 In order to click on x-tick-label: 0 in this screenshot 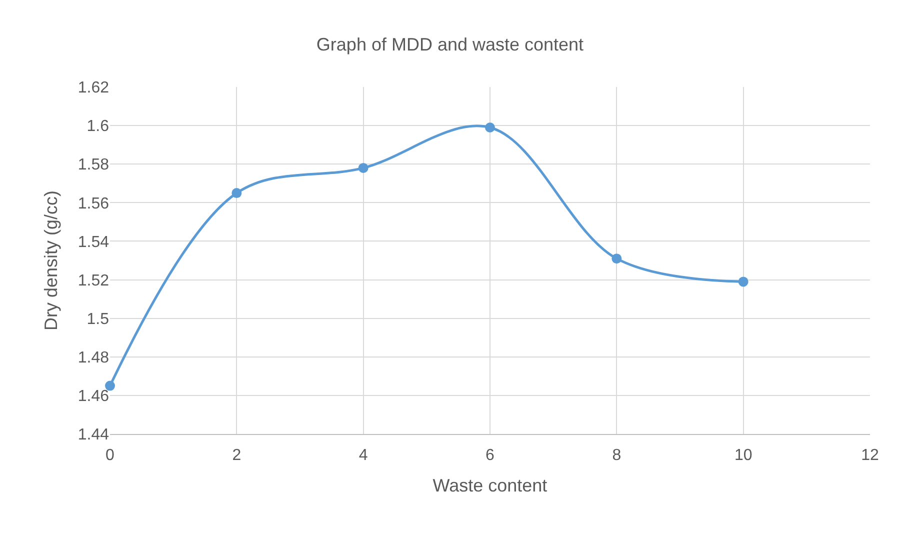, I will do `click(110, 455)`.